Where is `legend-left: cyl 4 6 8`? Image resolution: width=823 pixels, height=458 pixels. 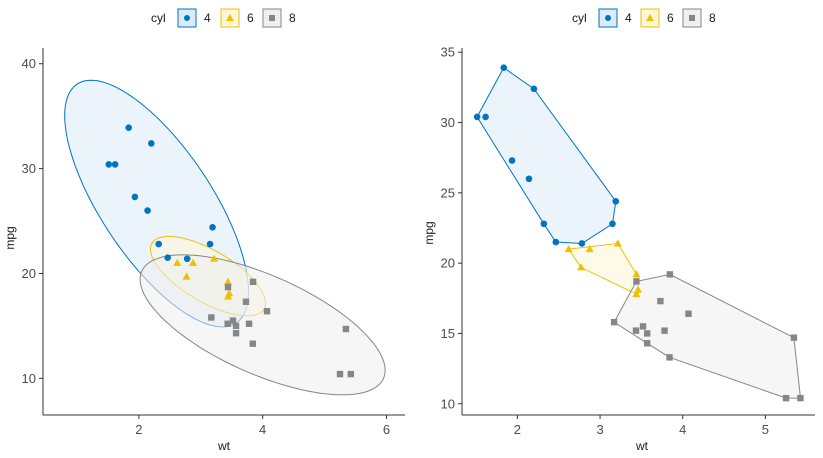
legend-left: cyl 4 6 8 is located at coordinates (223, 18).